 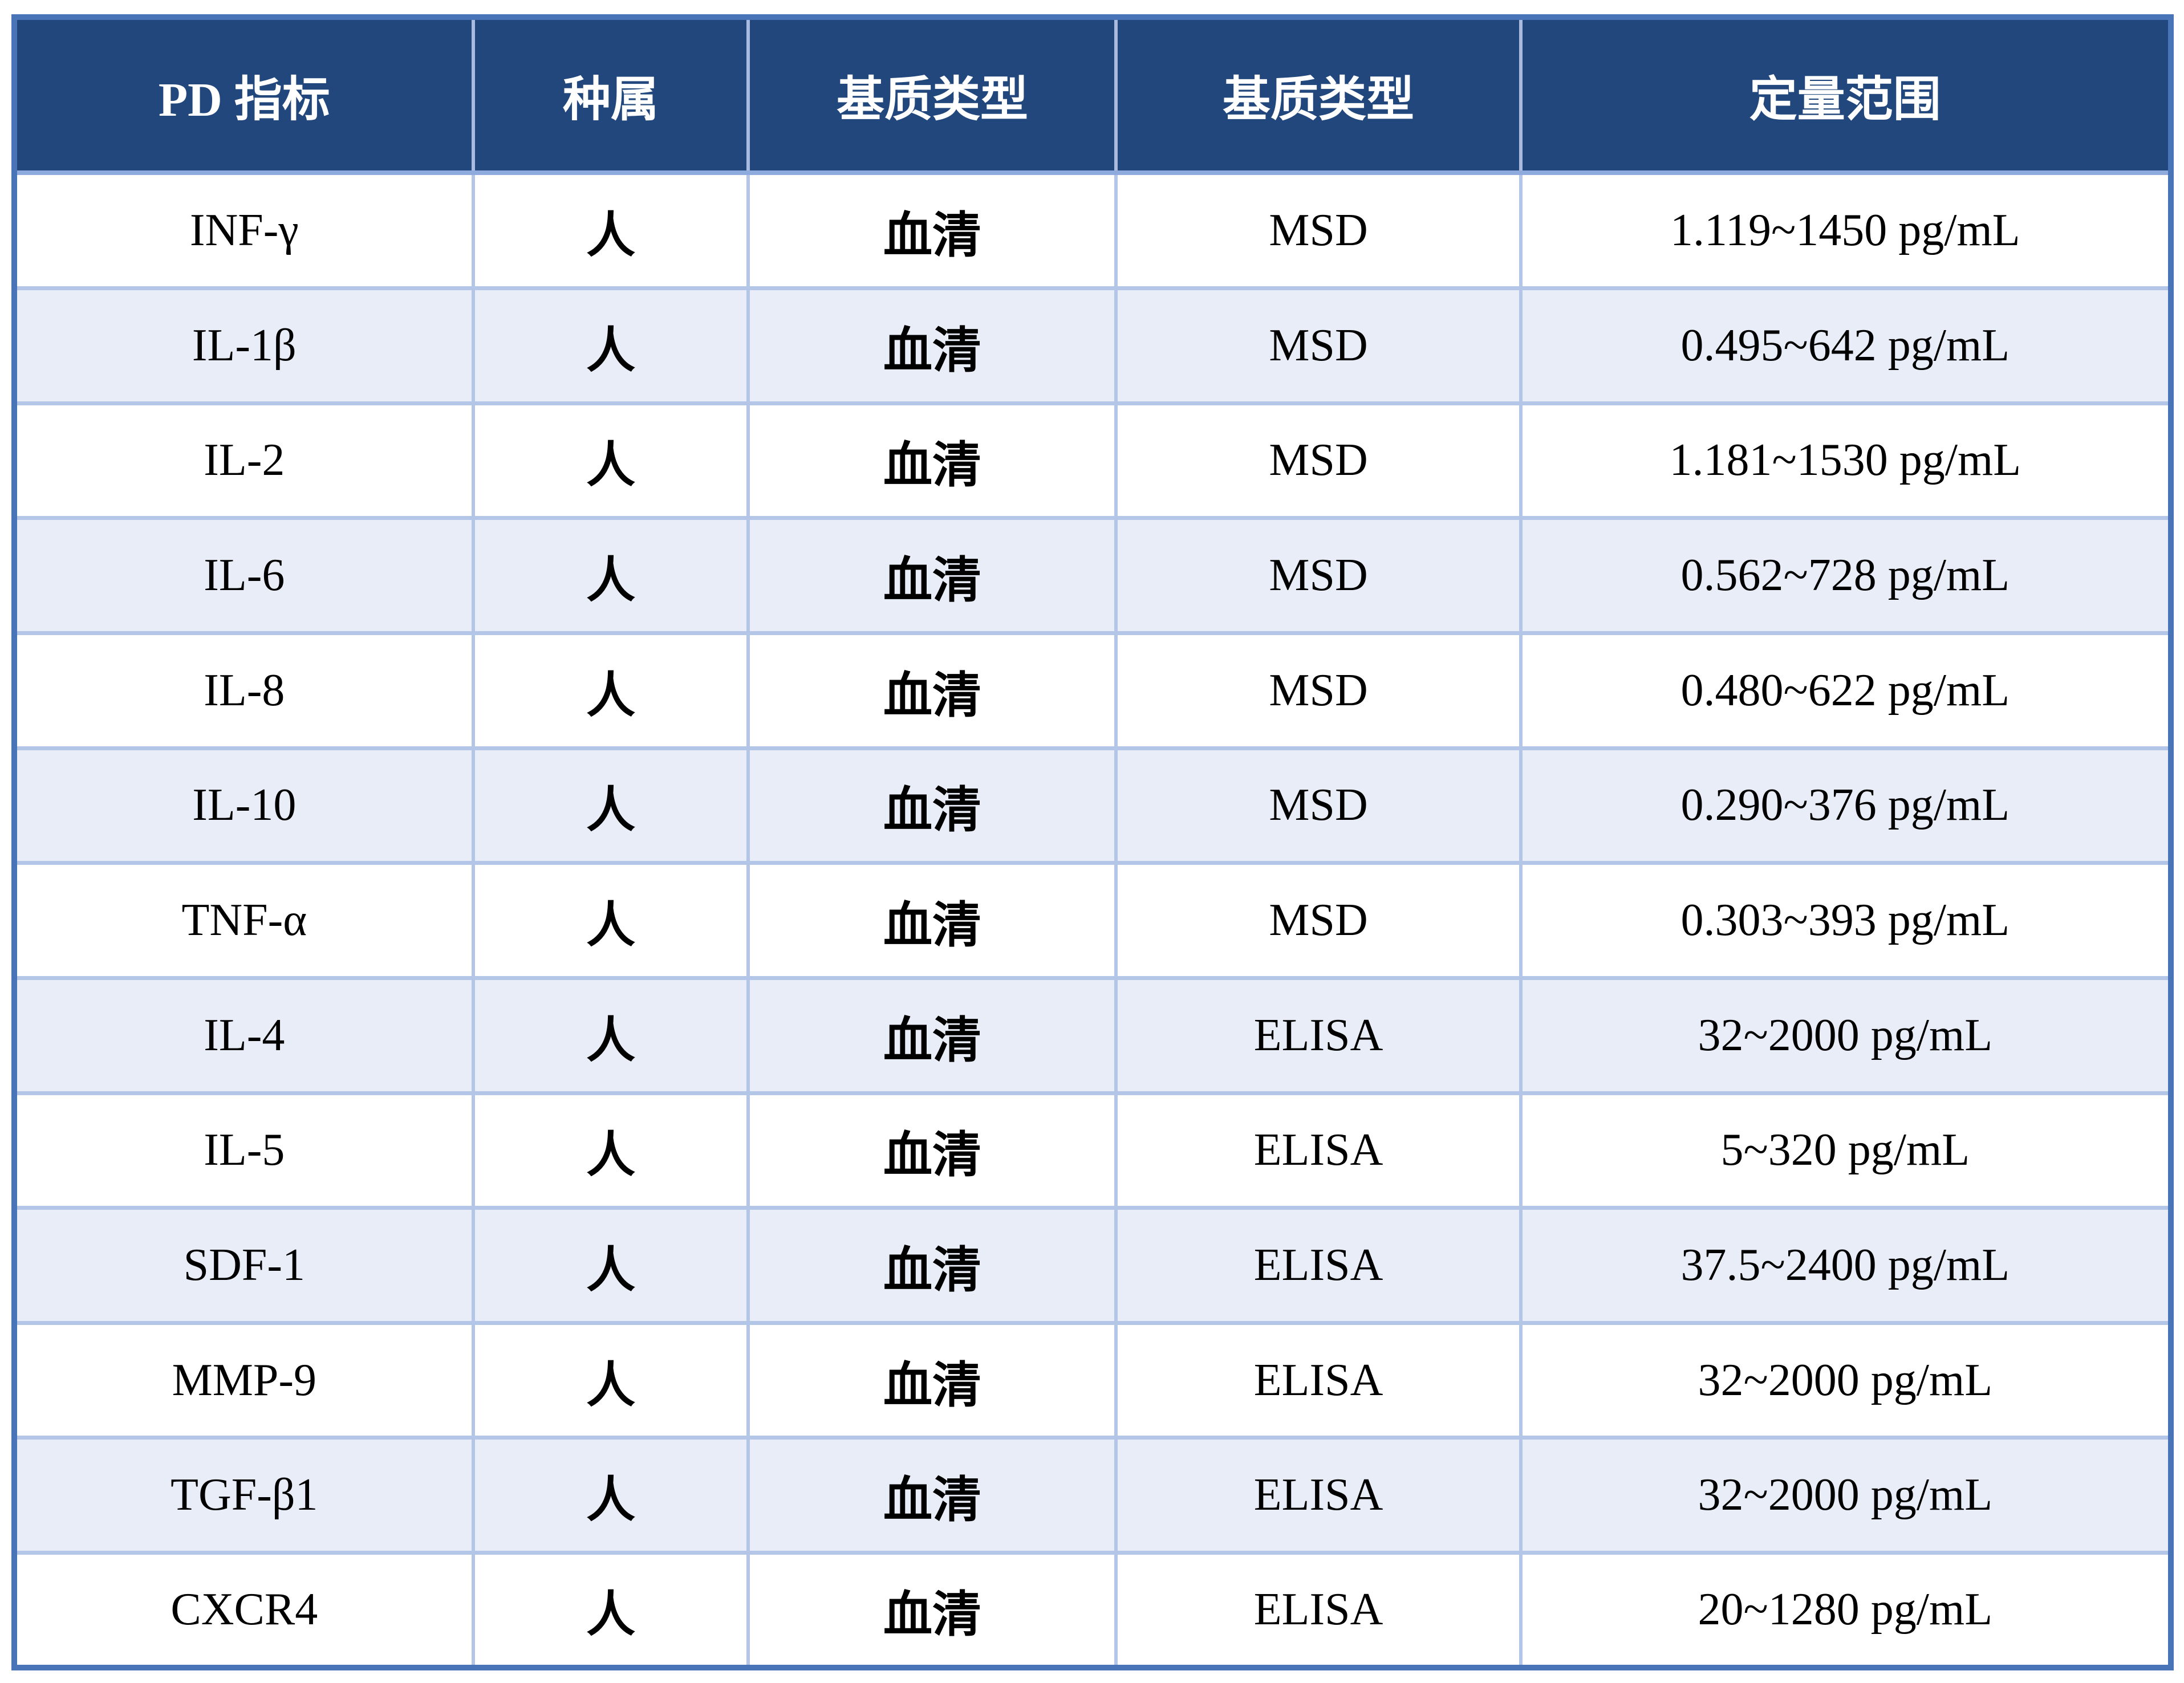 I want to click on cell-indicator: MMP-9, so click(x=245, y=1379).